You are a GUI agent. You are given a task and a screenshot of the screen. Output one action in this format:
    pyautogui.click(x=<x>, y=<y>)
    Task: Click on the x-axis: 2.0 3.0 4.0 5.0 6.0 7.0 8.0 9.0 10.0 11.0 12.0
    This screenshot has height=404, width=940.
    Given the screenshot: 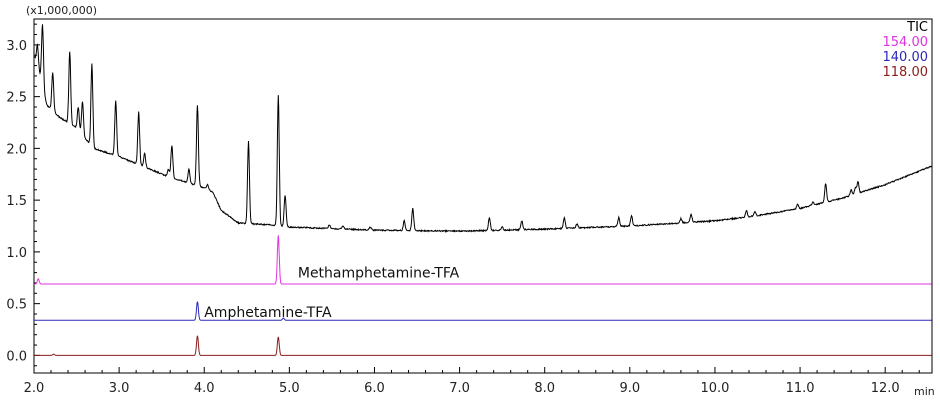 What is the action you would take?
    pyautogui.click(x=472, y=381)
    